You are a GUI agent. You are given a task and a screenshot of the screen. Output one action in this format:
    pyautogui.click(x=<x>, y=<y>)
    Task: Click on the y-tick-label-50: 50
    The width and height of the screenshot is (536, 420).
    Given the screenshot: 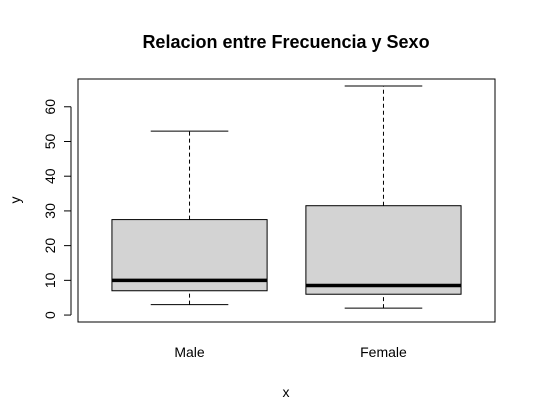 What is the action you would take?
    pyautogui.click(x=50, y=141)
    